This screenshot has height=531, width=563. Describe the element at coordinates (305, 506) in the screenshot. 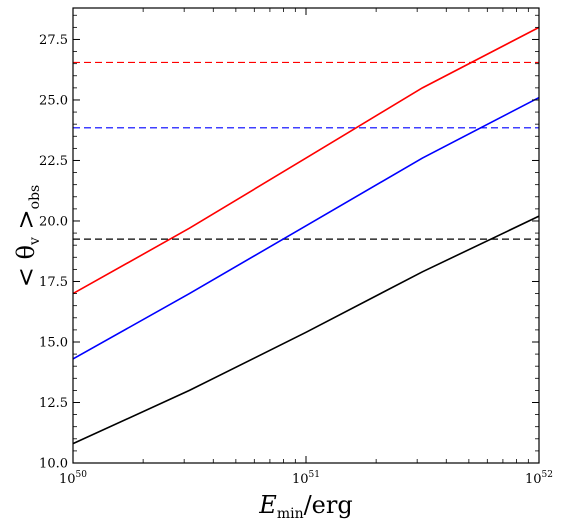

I see `x-axis-label: Emin/erg` at that location.